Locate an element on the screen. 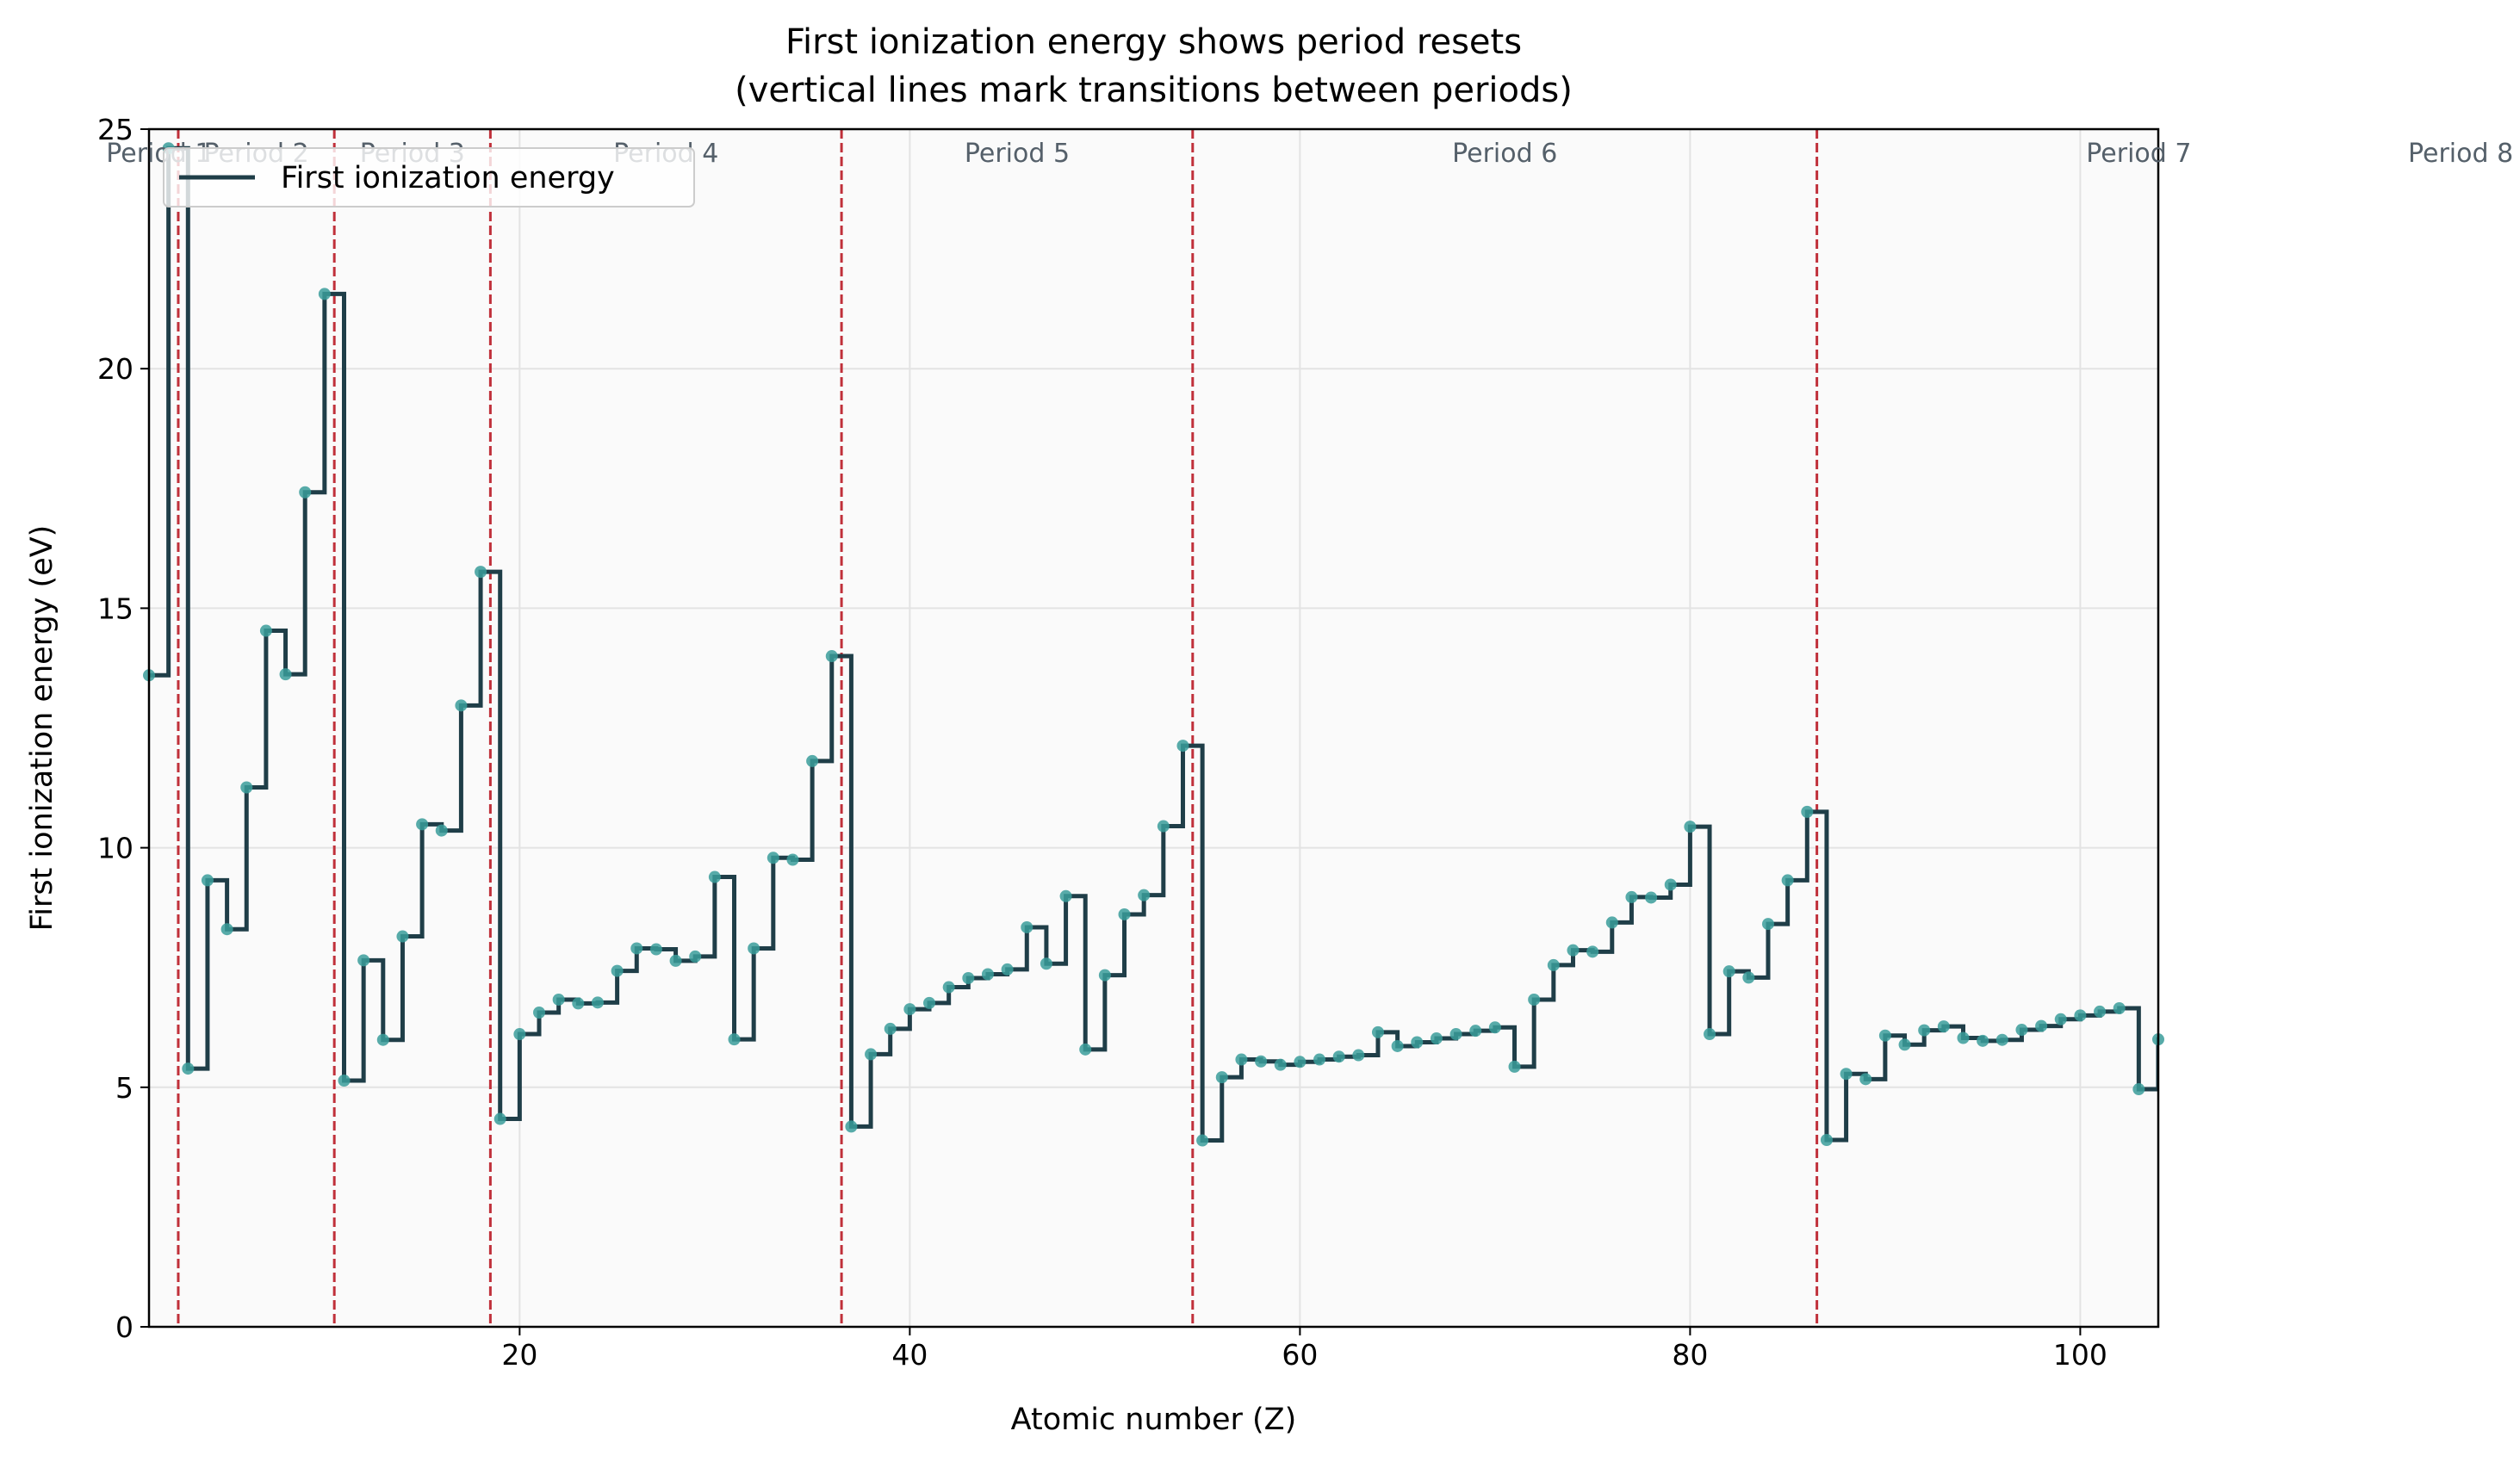 The image size is (2520, 1462). data-point-z11 is located at coordinates (345, 1081).